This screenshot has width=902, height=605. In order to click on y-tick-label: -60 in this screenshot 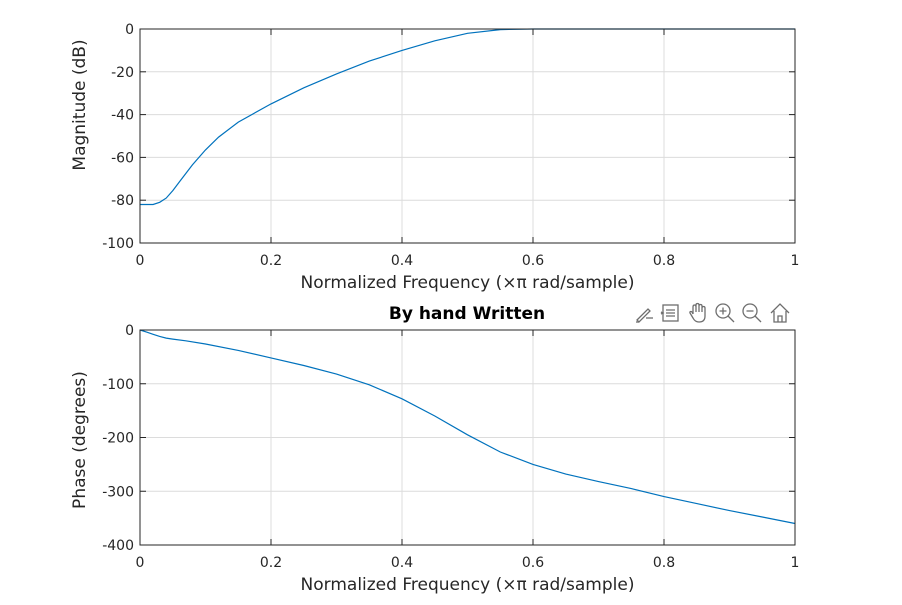, I will do `click(122, 158)`.